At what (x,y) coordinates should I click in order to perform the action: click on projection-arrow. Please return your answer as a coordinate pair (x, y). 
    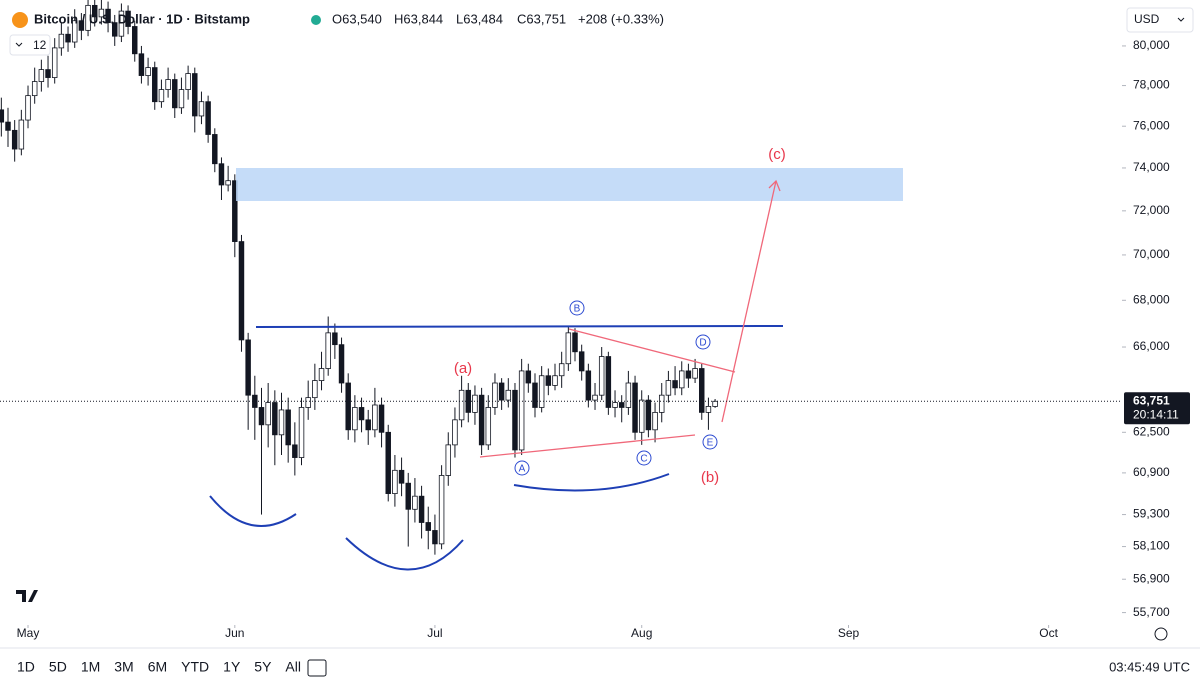
    Looking at the image, I should click on (749, 301).